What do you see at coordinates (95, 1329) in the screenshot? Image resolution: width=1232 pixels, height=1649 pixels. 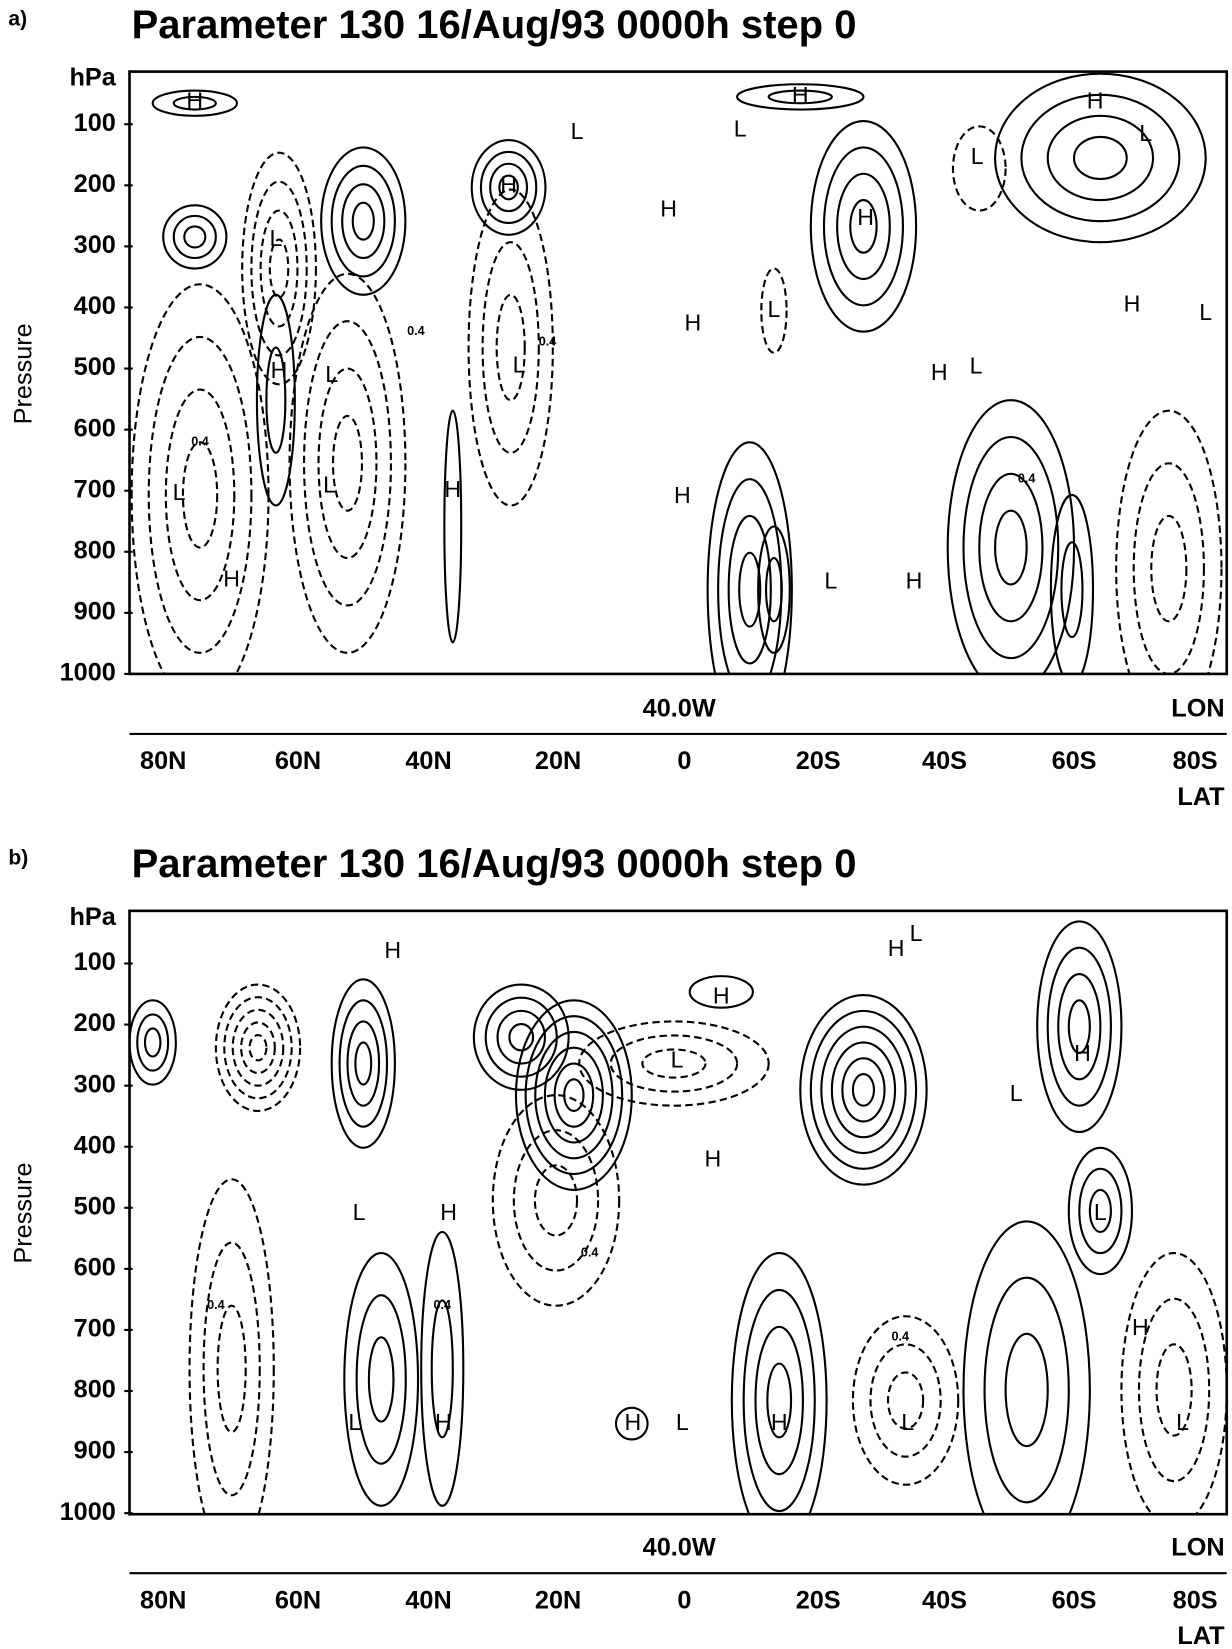 I see `y-tick-label: 700` at bounding box center [95, 1329].